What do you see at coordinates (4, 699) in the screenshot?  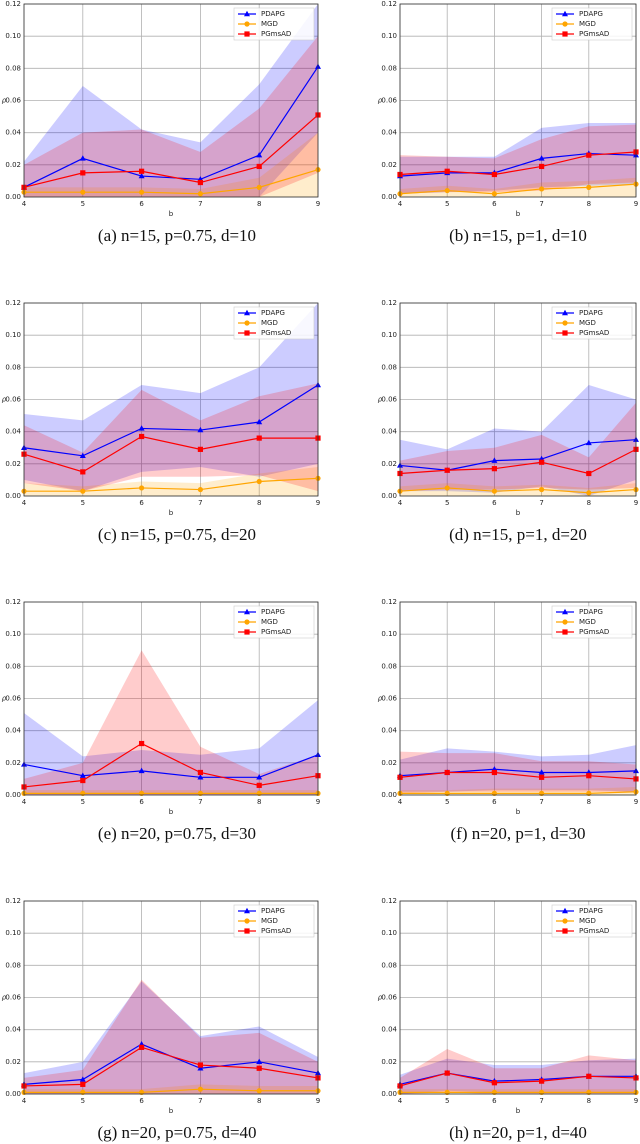 I see `y-axis-label: ρ` at bounding box center [4, 699].